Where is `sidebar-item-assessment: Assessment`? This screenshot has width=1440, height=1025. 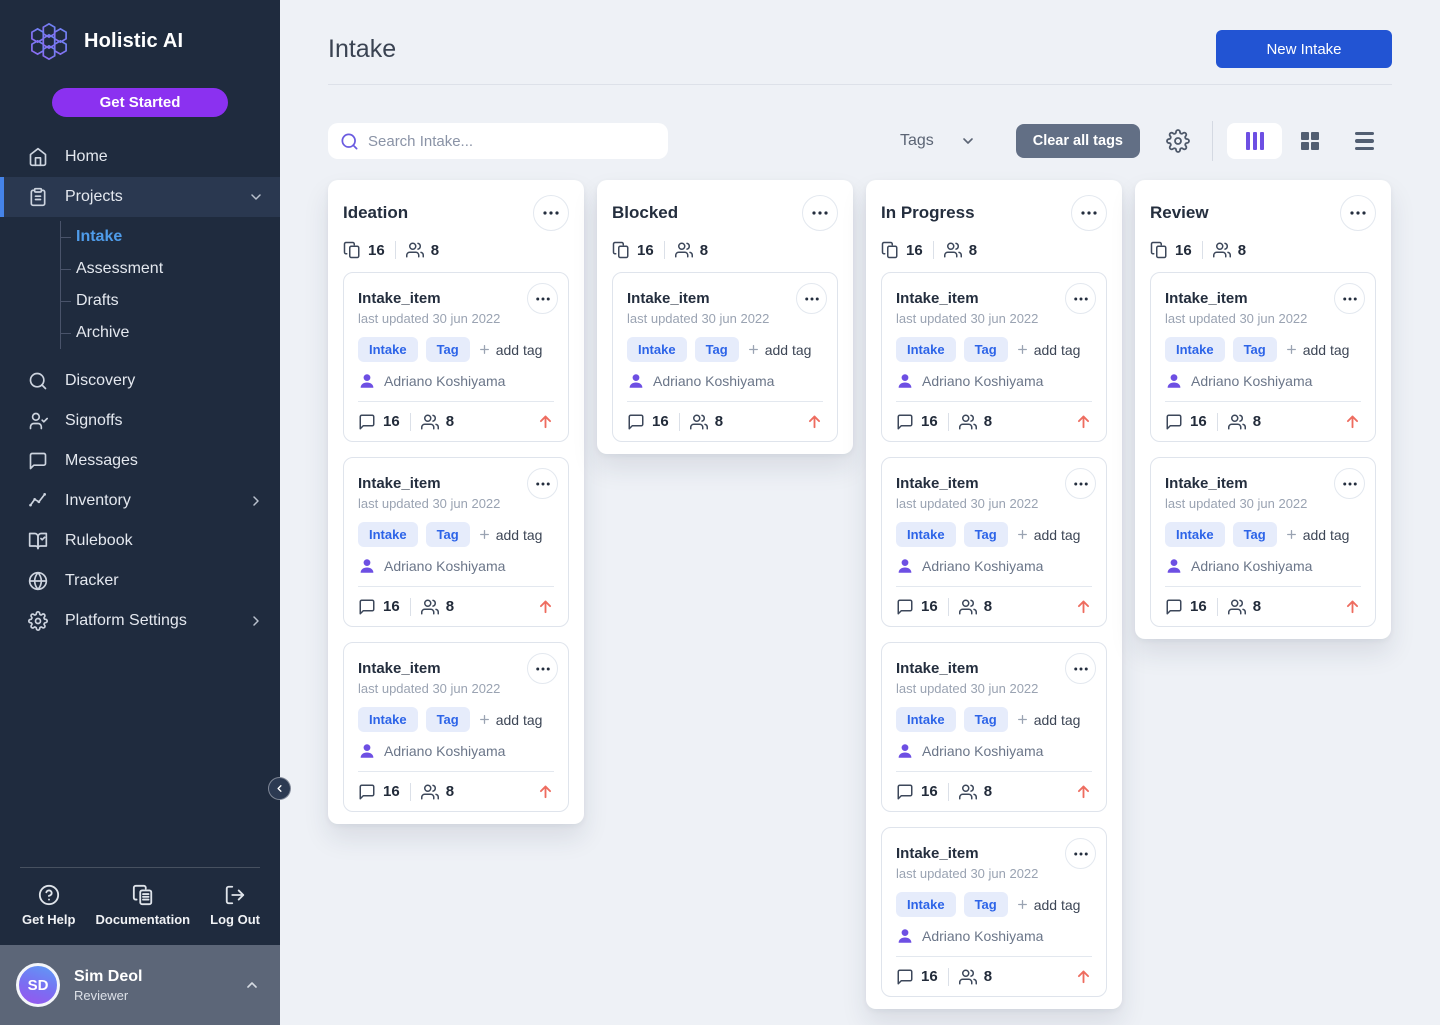 sidebar-item-assessment: Assessment is located at coordinates (170, 269).